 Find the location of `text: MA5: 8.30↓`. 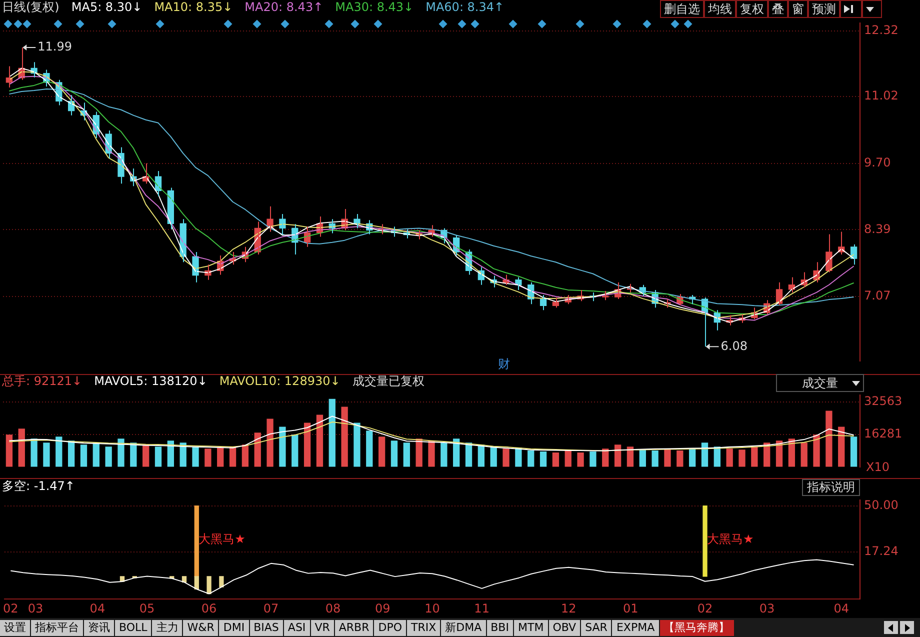

text: MA5: 8.30↓ is located at coordinates (106, 7).